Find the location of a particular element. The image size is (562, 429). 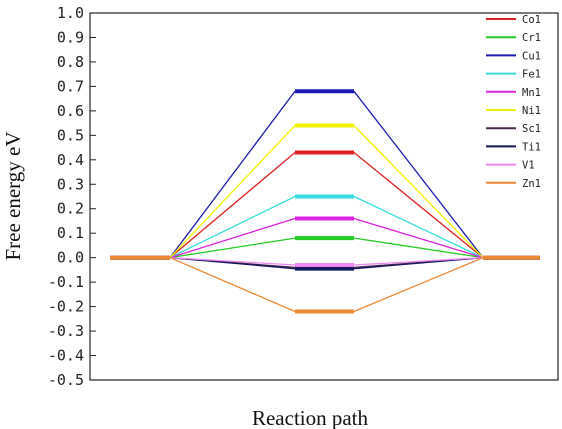

legend-label-ti1: Ti1 is located at coordinates (531, 147).